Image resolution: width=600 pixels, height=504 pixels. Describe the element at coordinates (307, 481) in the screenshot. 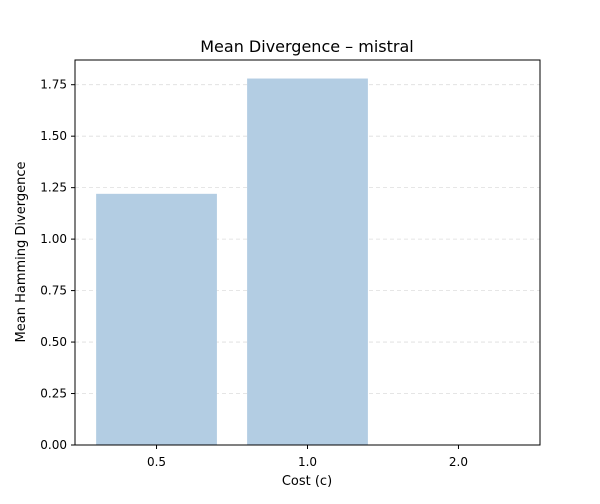

I see `x-axis-label: Cost (c)` at that location.